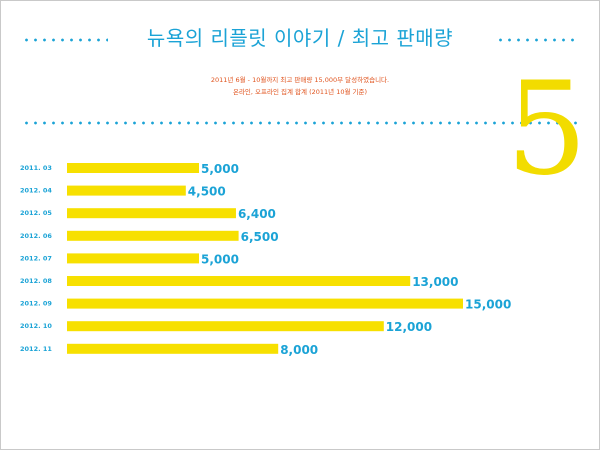 The height and width of the screenshot is (450, 600). I want to click on value-label: 6,400, so click(257, 214).